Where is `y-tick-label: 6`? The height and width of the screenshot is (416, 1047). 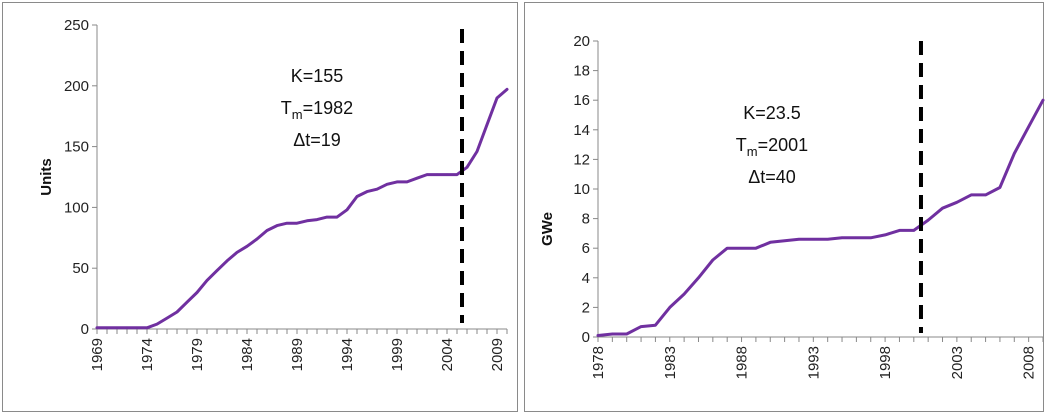
y-tick-label: 6 is located at coordinates (586, 248).